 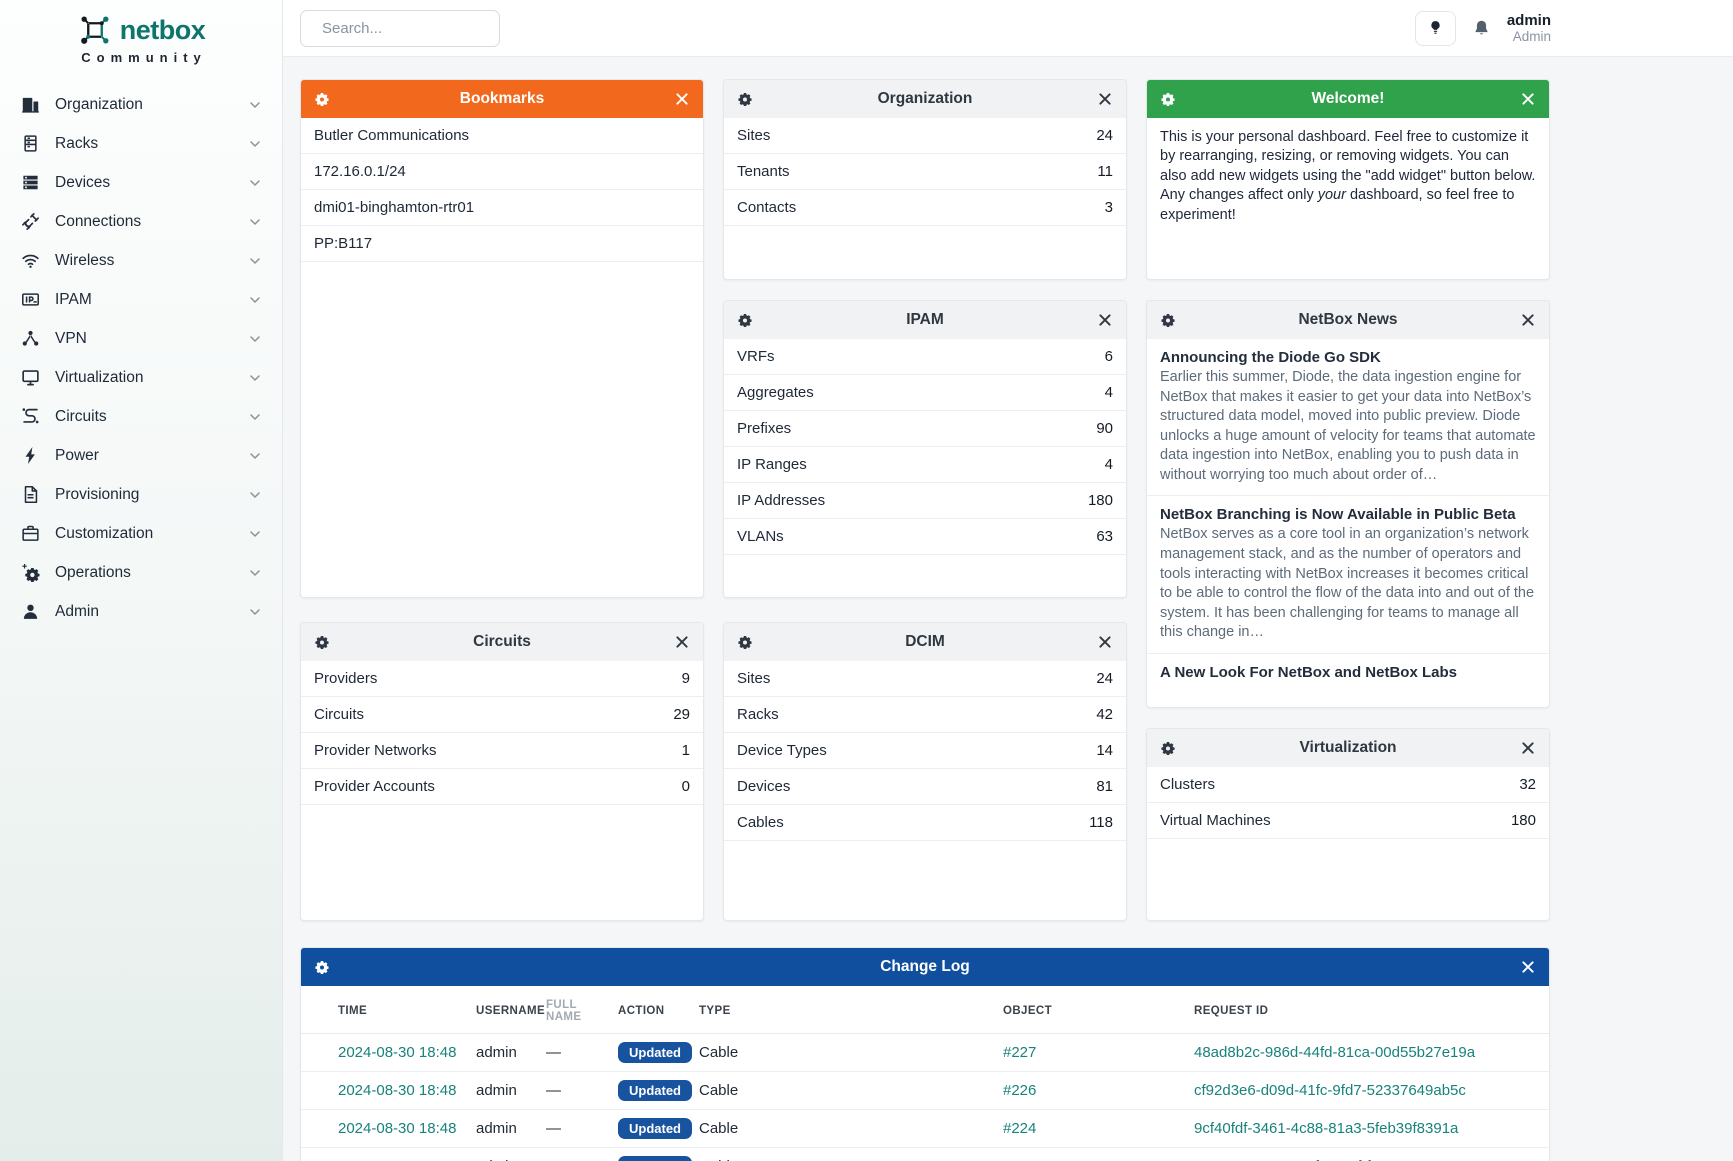 I want to click on stat-label: Racks, so click(x=758, y=714).